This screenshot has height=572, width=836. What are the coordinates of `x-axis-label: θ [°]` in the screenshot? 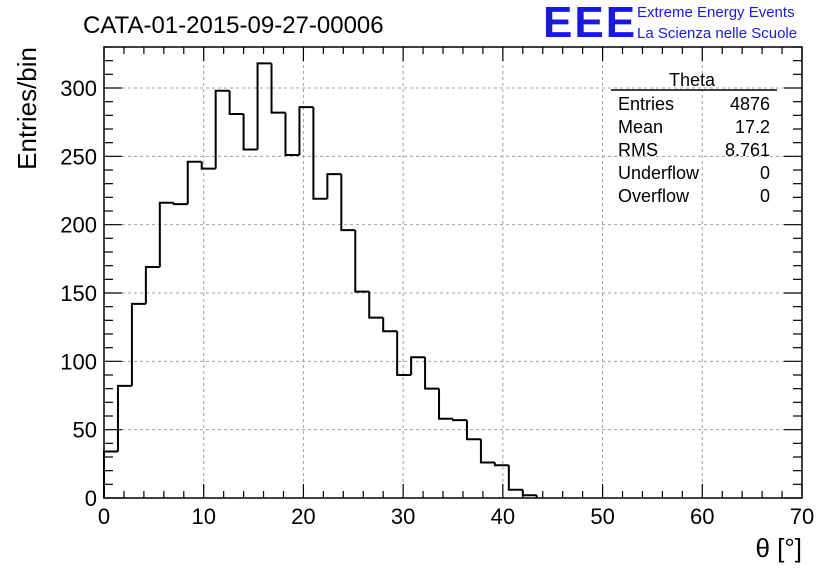 It's located at (778, 548).